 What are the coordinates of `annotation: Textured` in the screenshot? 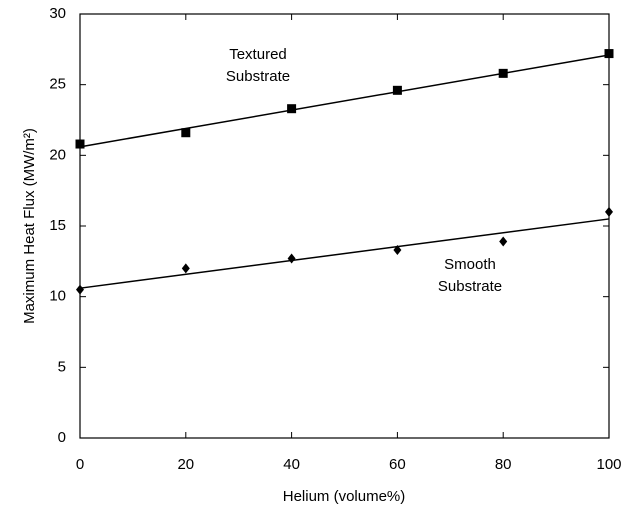 It's located at (258, 54).